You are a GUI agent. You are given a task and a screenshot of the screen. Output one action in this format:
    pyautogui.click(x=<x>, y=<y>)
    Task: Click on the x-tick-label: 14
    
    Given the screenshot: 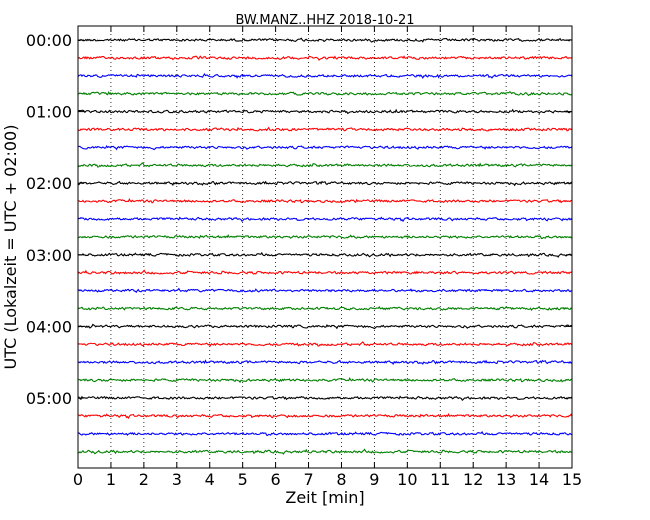 What is the action you would take?
    pyautogui.click(x=539, y=479)
    